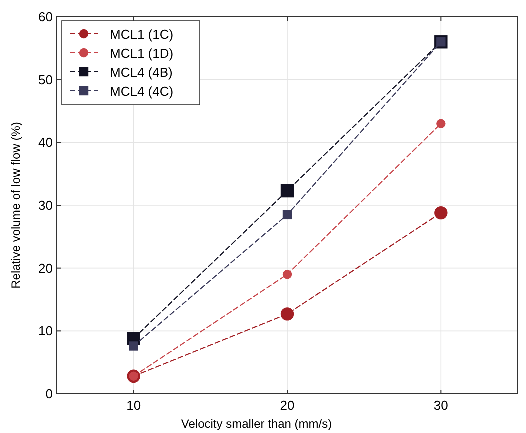 The width and height of the screenshot is (526, 433). What do you see at coordinates (287, 405) in the screenshot?
I see `x-tick-label: 20` at bounding box center [287, 405].